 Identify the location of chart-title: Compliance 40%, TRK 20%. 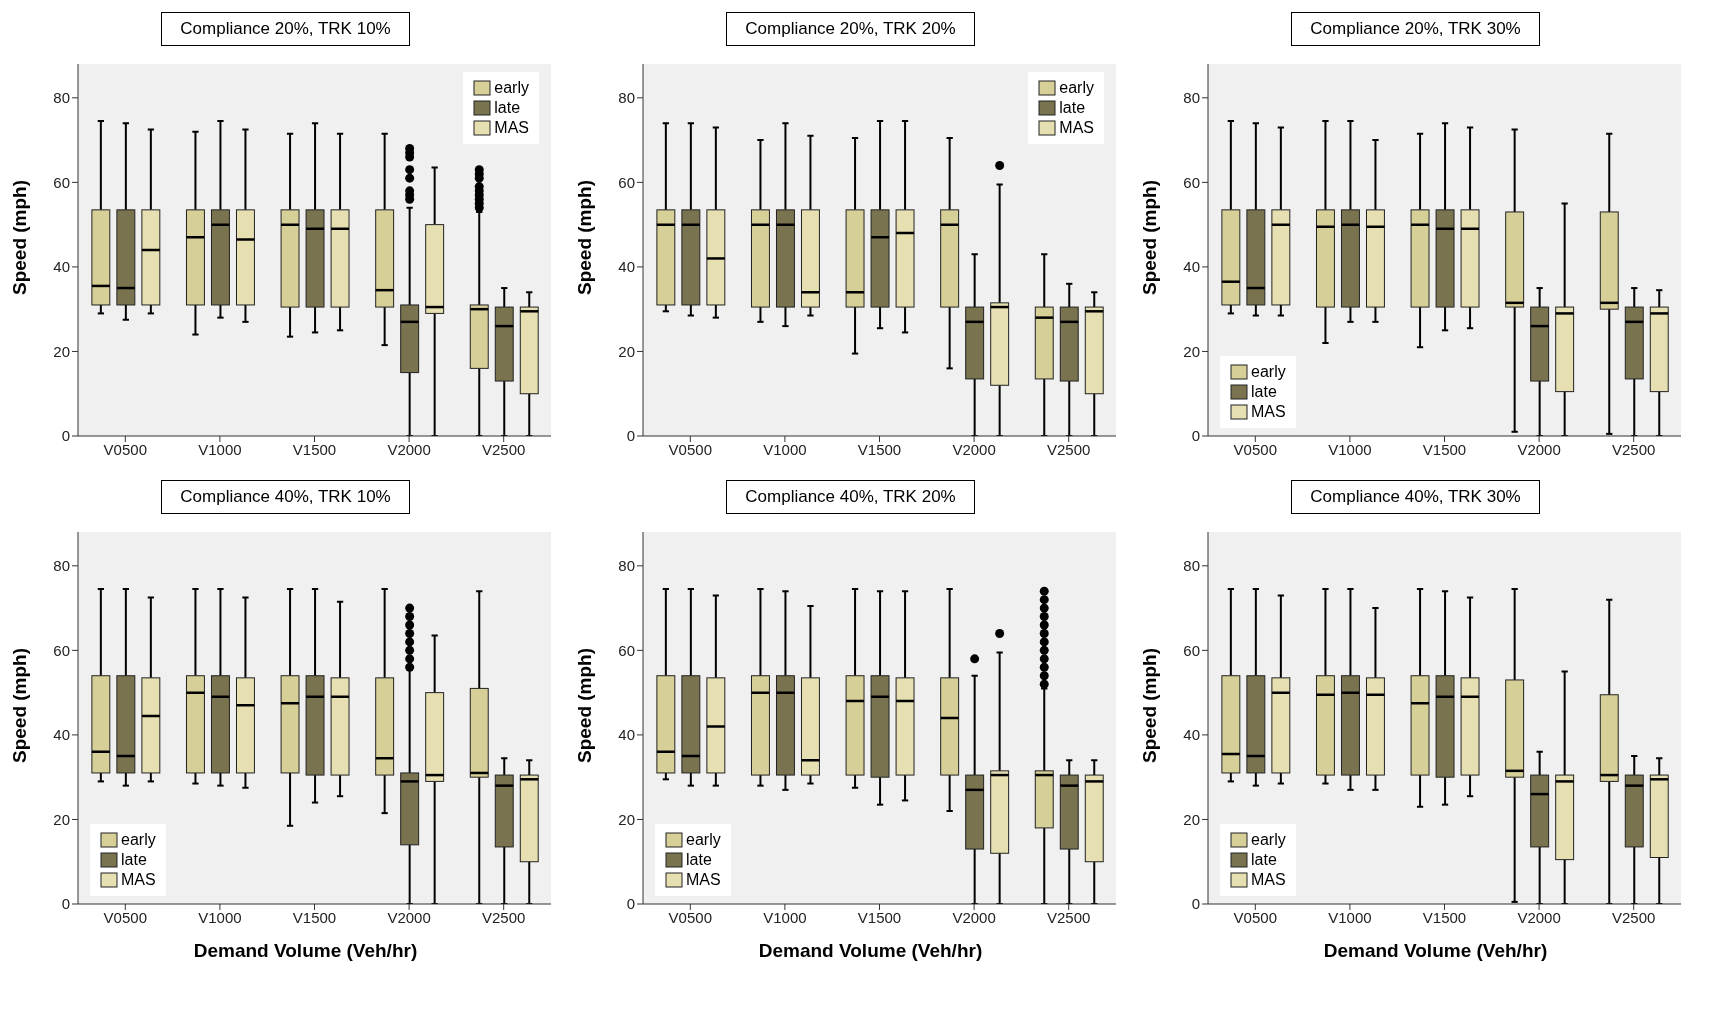
(850, 497).